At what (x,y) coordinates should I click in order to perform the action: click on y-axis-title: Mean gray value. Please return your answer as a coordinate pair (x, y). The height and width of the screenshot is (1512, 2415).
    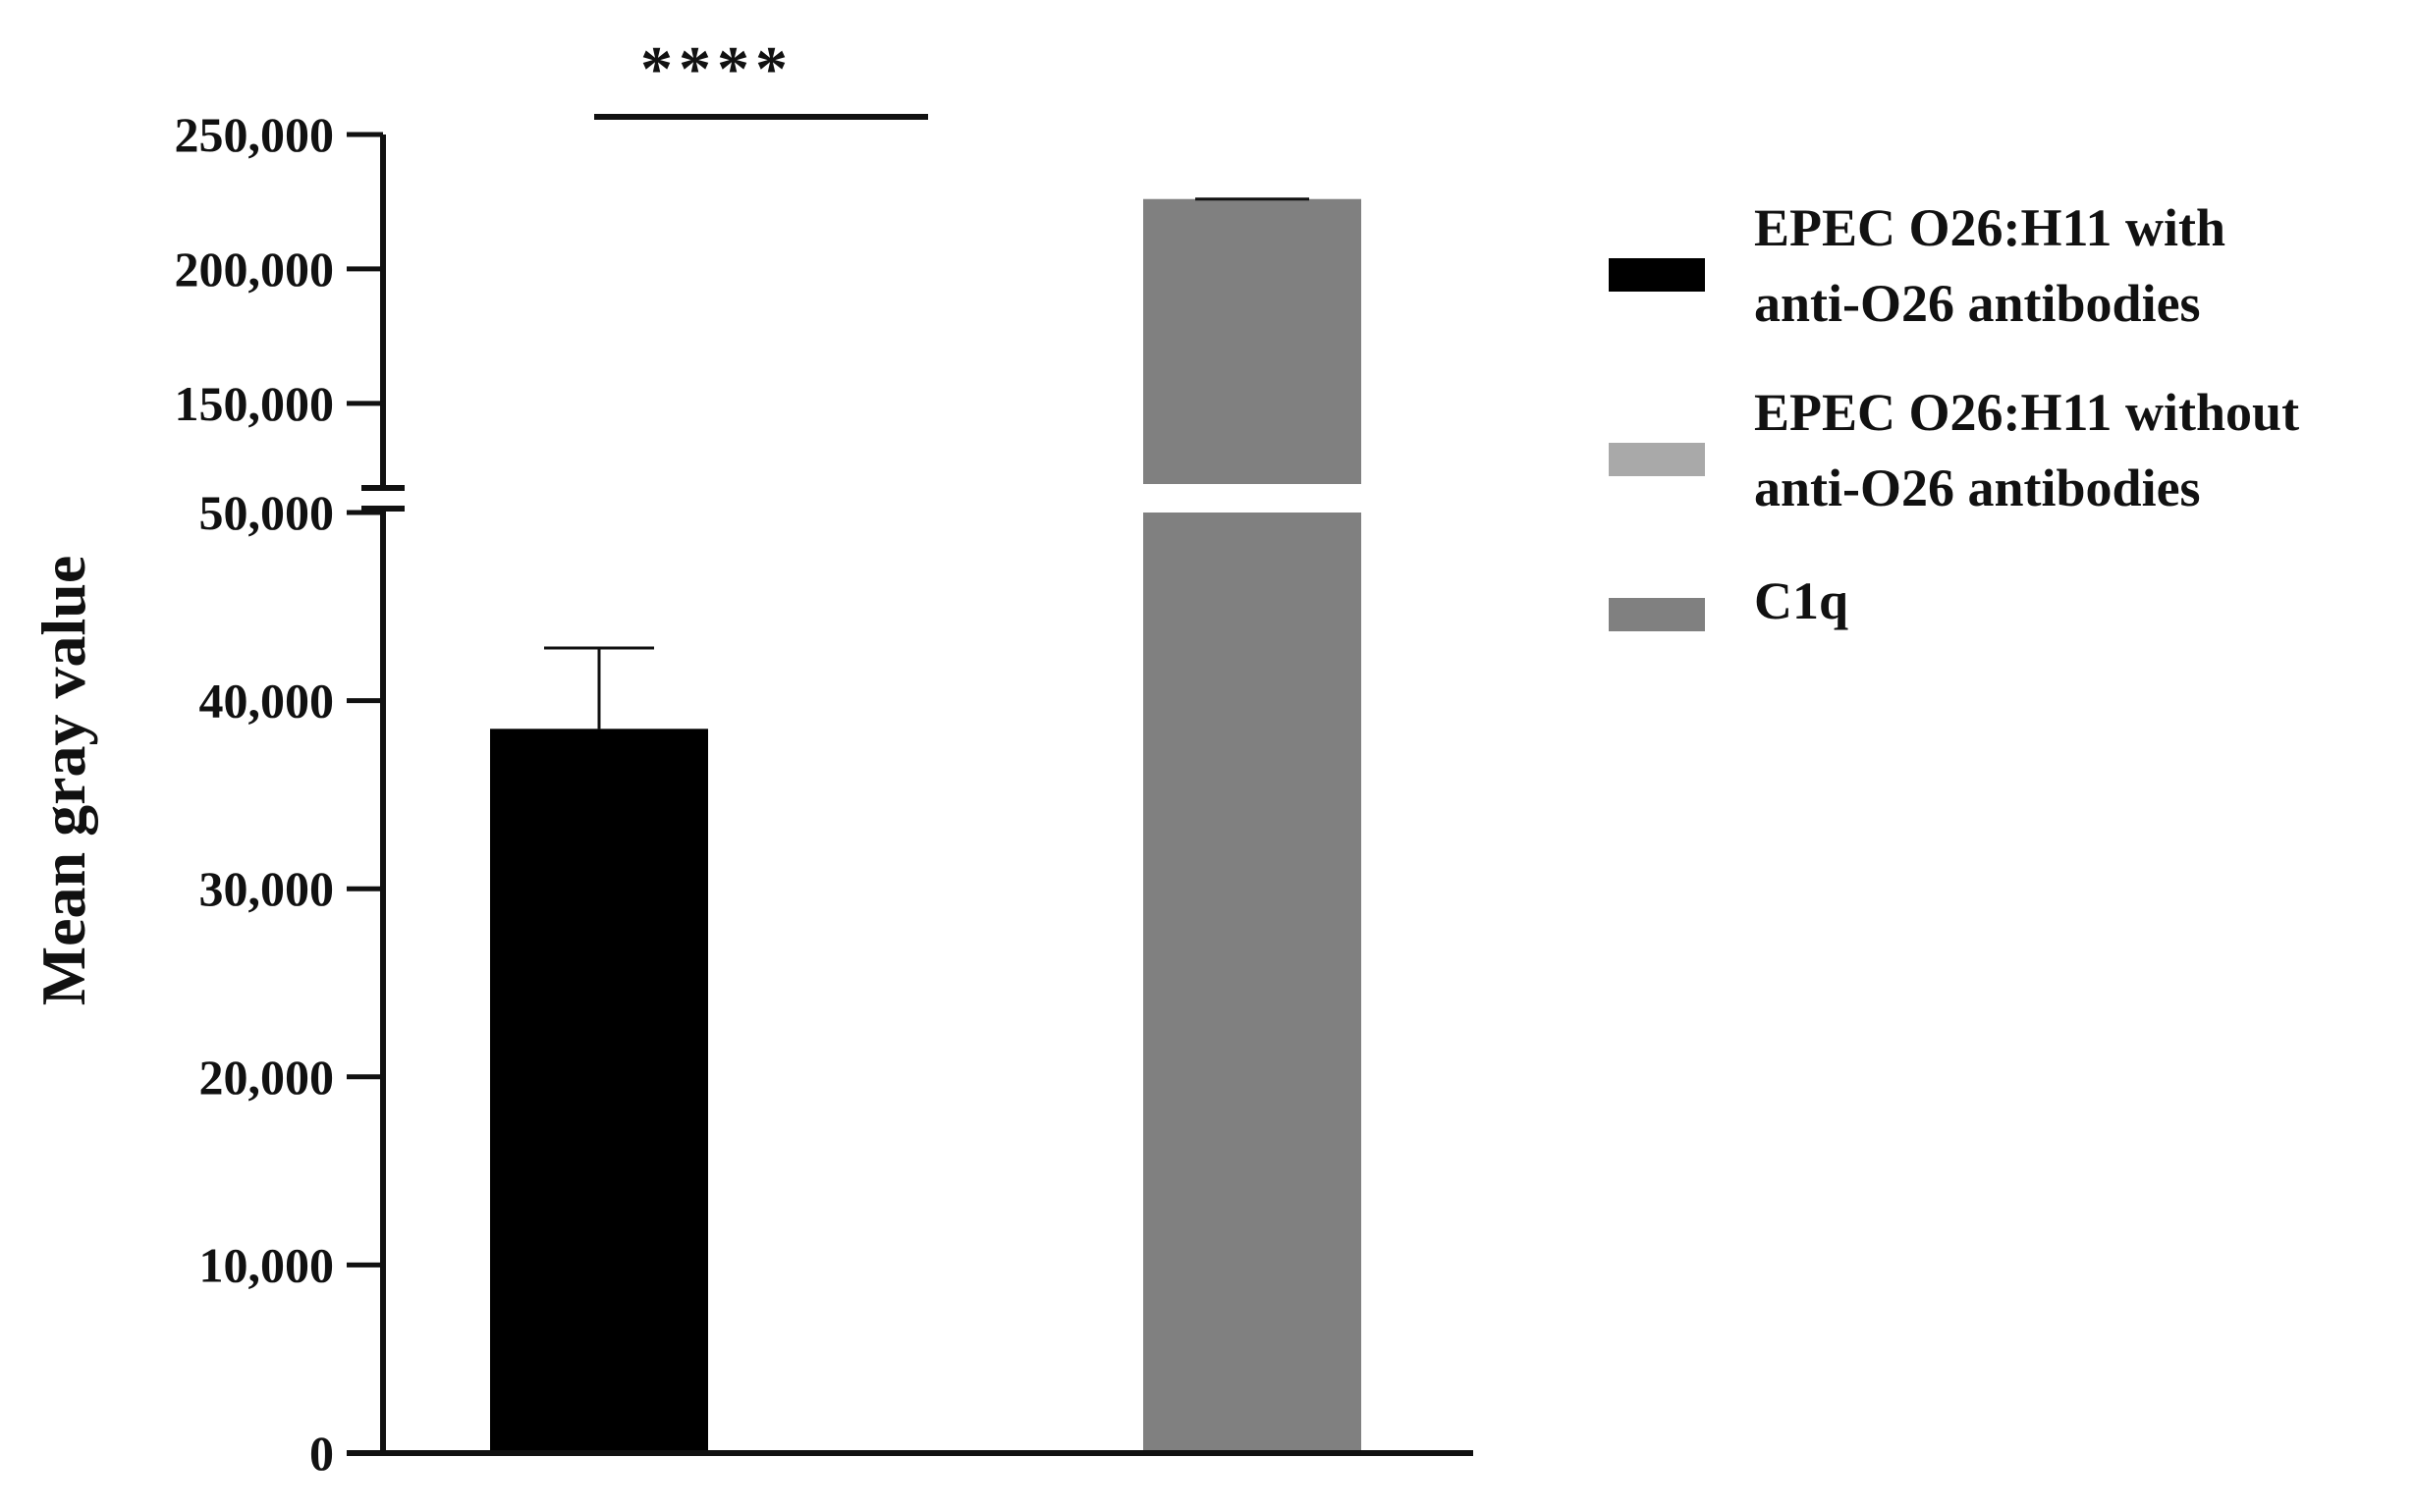
    Looking at the image, I should click on (63, 781).